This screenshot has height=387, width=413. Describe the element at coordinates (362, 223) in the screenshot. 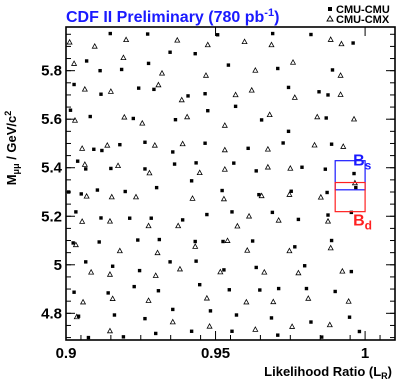

I see `signal-window-label-d: Bd` at that location.